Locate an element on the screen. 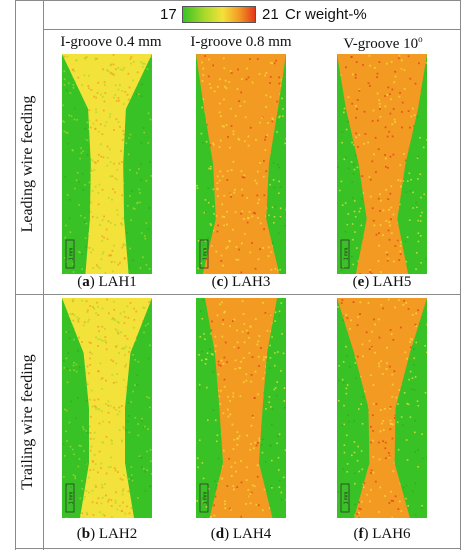  grid-left-border is located at coordinates (15, 275).